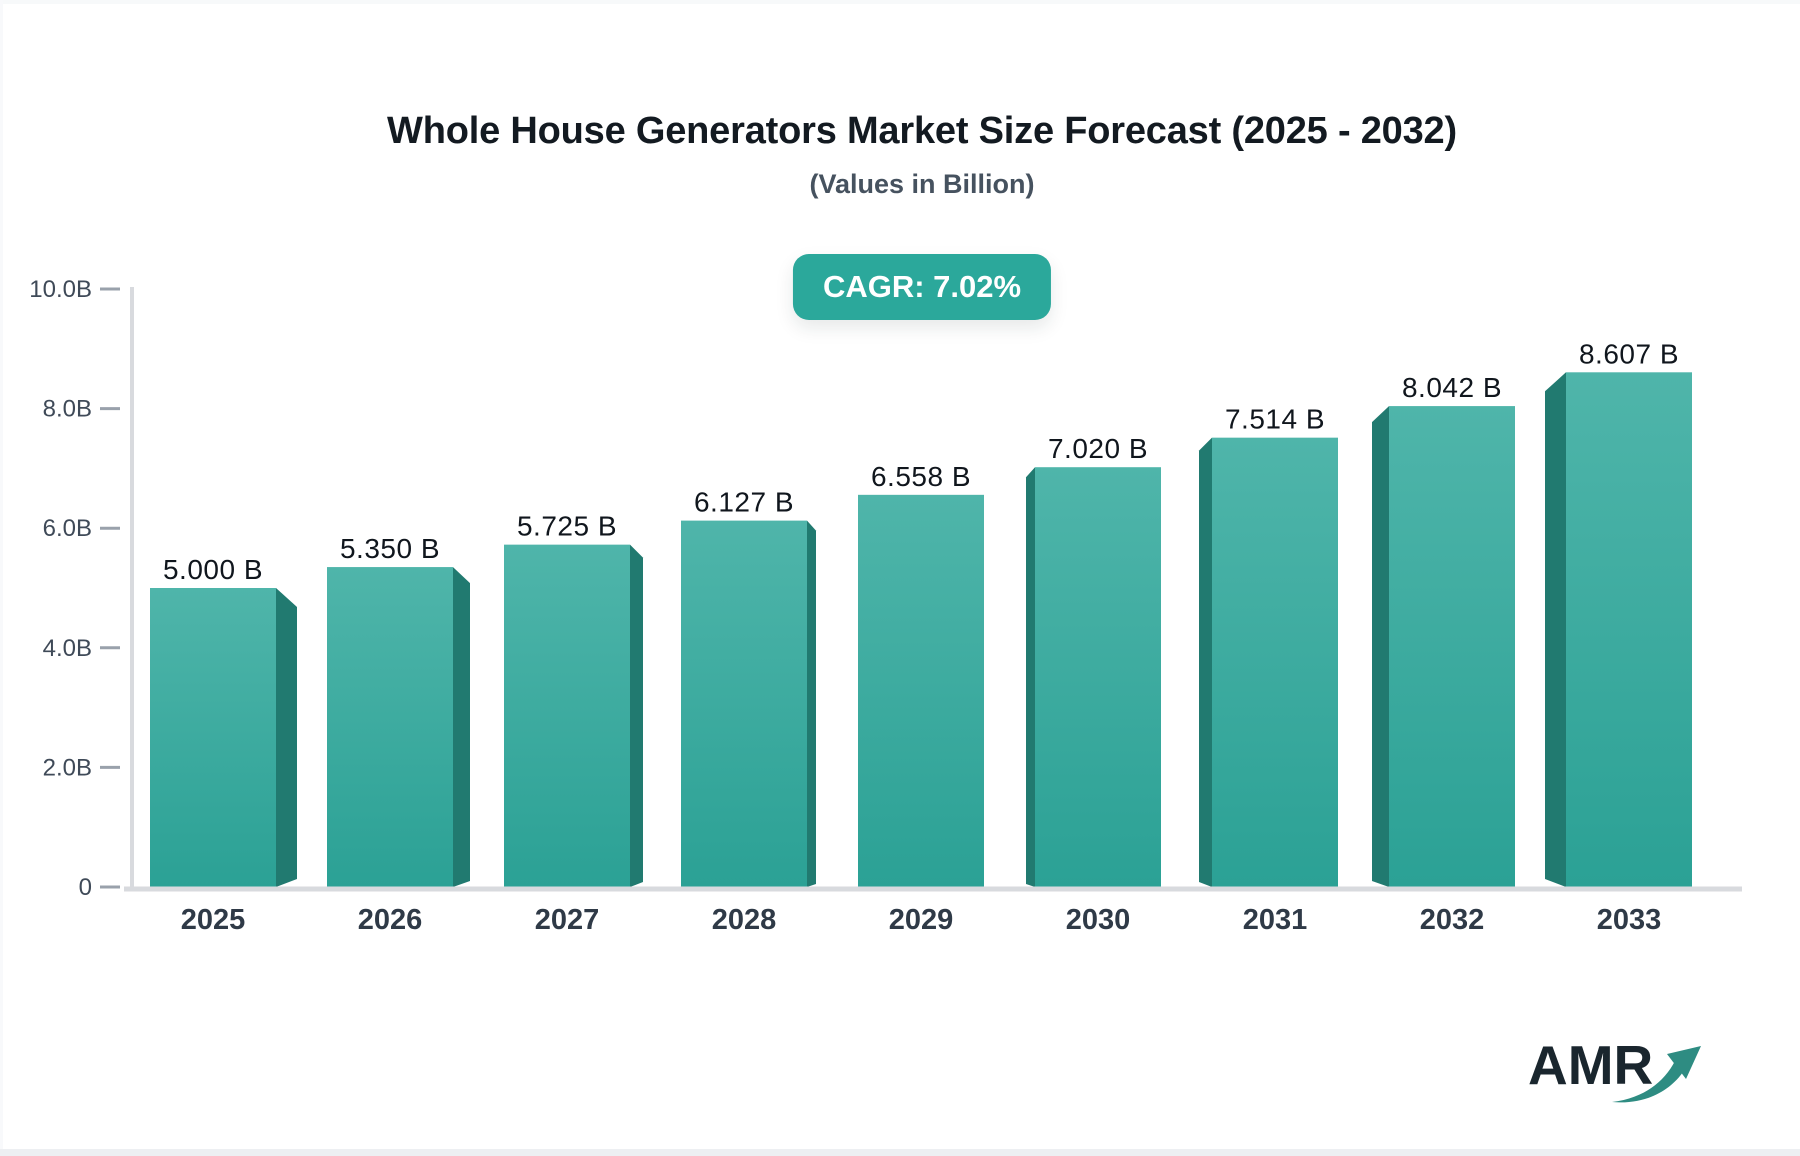  I want to click on y-axis-tick-label: 10.0B, so click(60, 289).